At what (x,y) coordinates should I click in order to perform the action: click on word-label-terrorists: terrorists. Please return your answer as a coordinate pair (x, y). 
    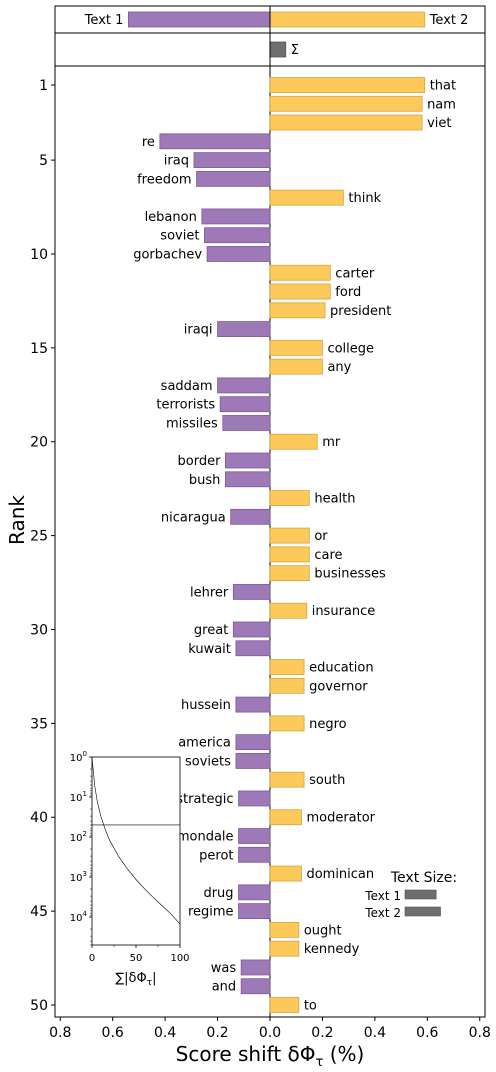
    Looking at the image, I should click on (185, 405).